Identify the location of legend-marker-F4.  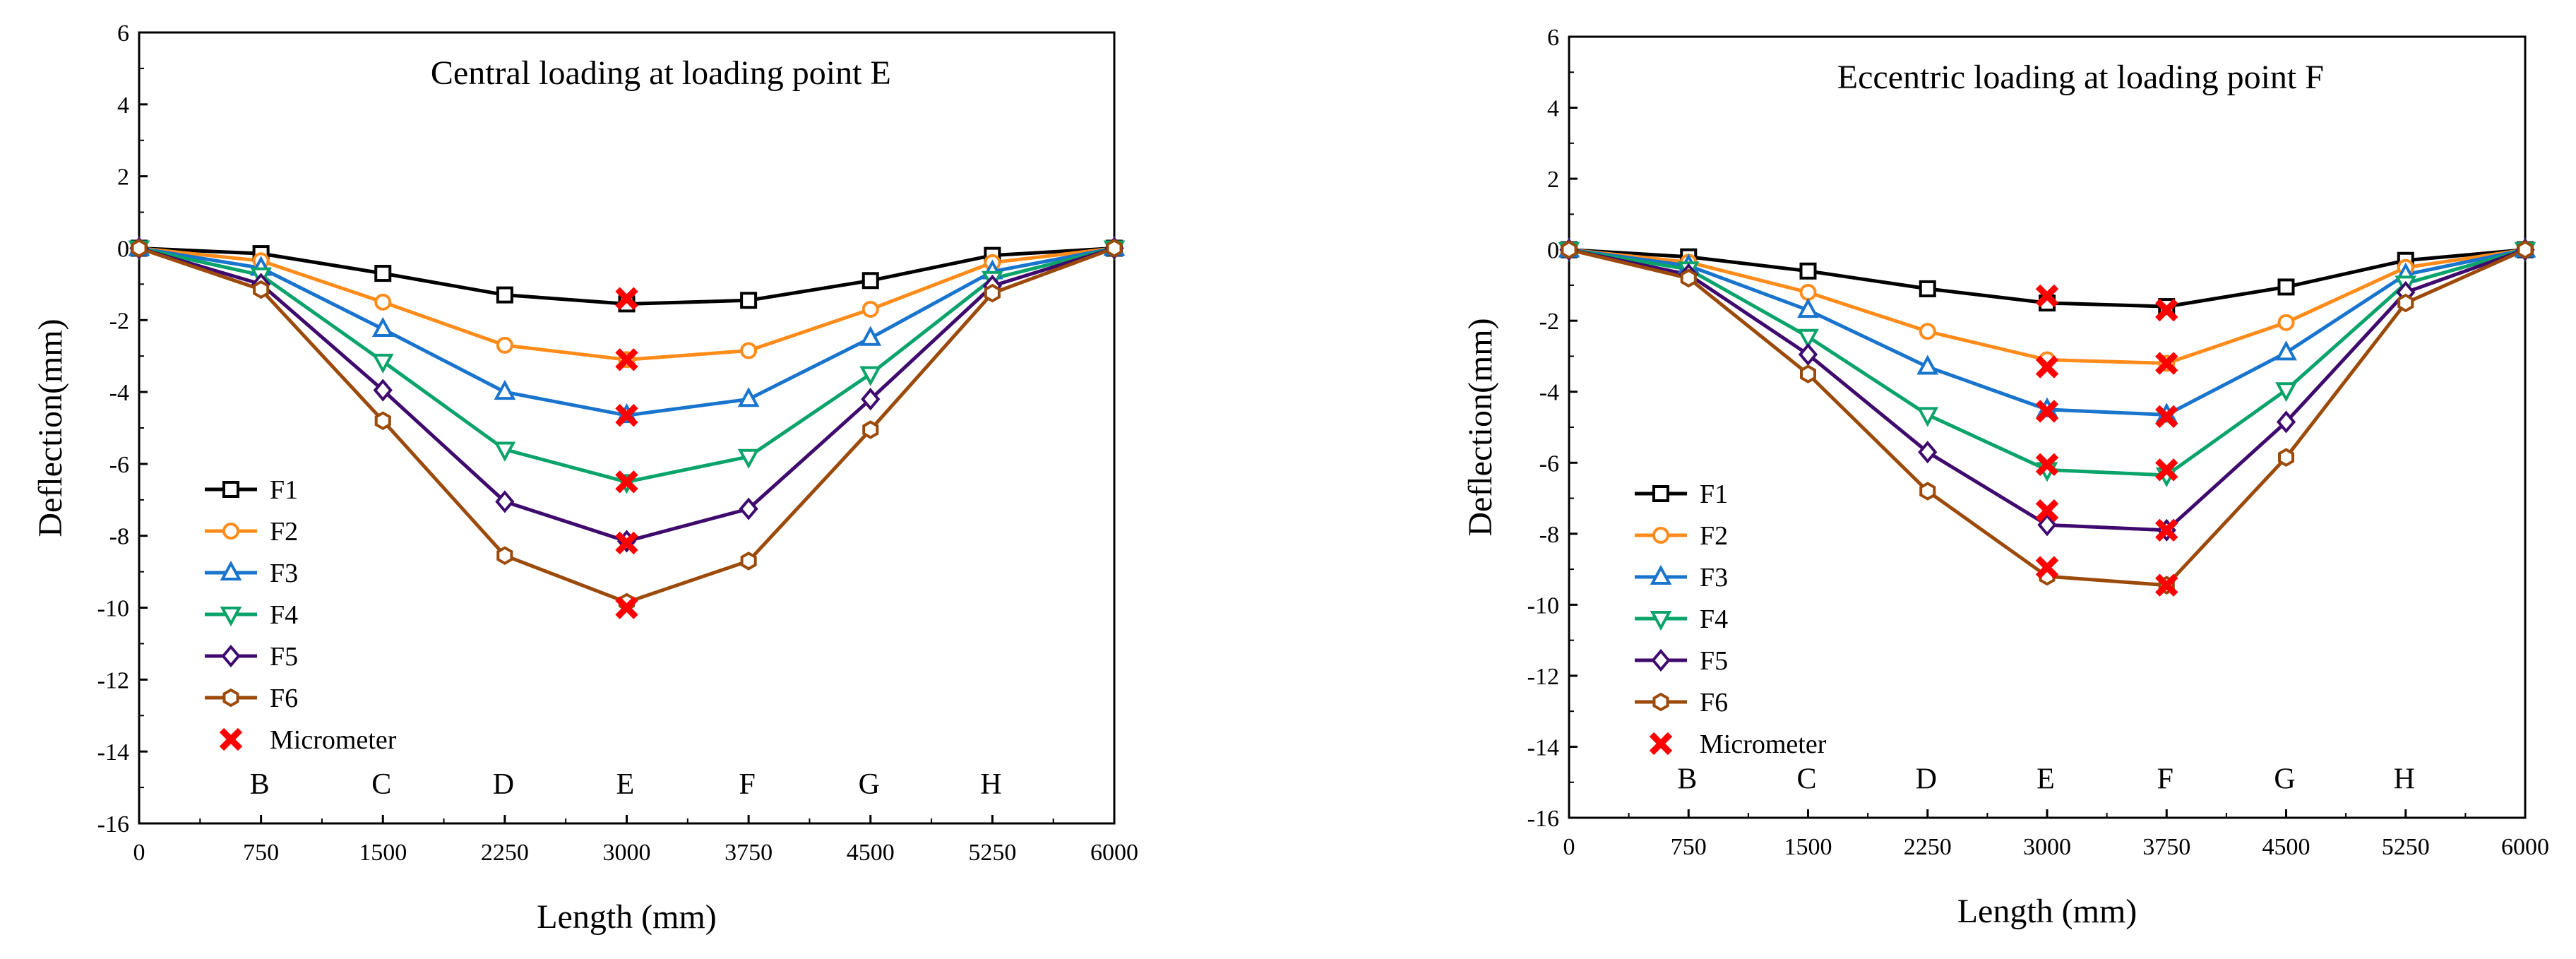
(231, 617).